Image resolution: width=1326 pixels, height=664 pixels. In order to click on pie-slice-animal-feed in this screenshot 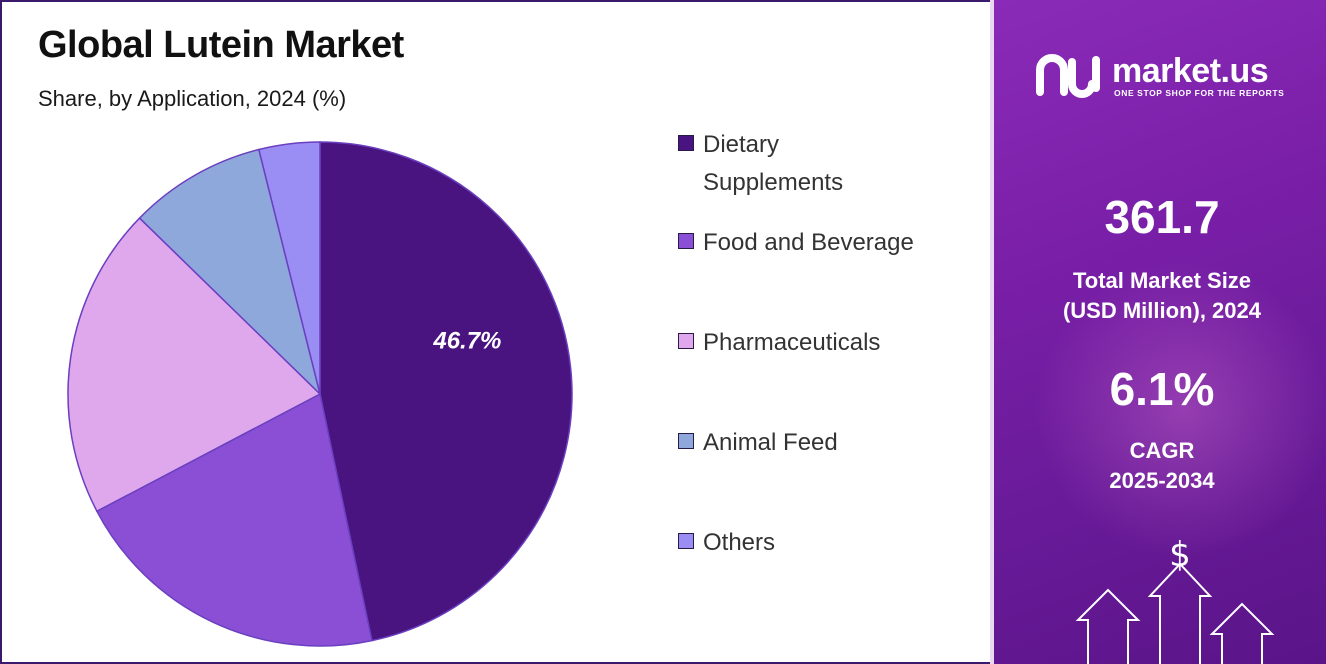, I will do `click(230, 272)`.